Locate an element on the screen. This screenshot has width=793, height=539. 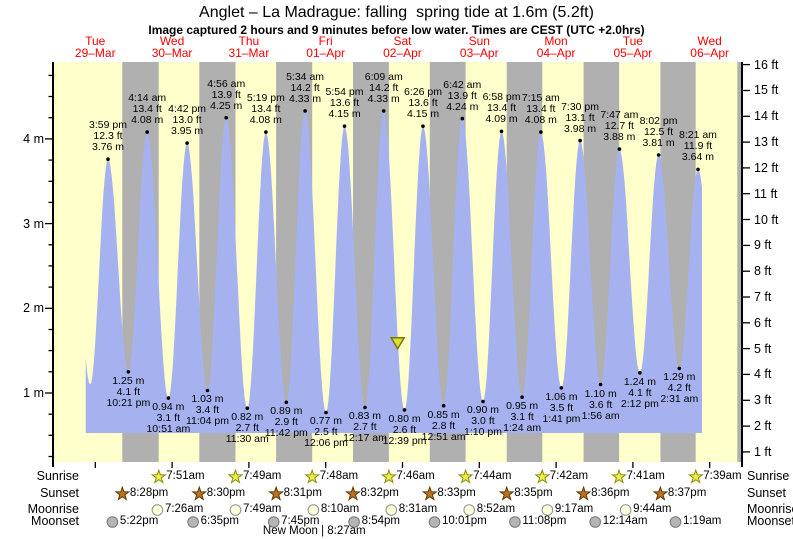
sunset-time: 8:36pm is located at coordinates (610, 493).